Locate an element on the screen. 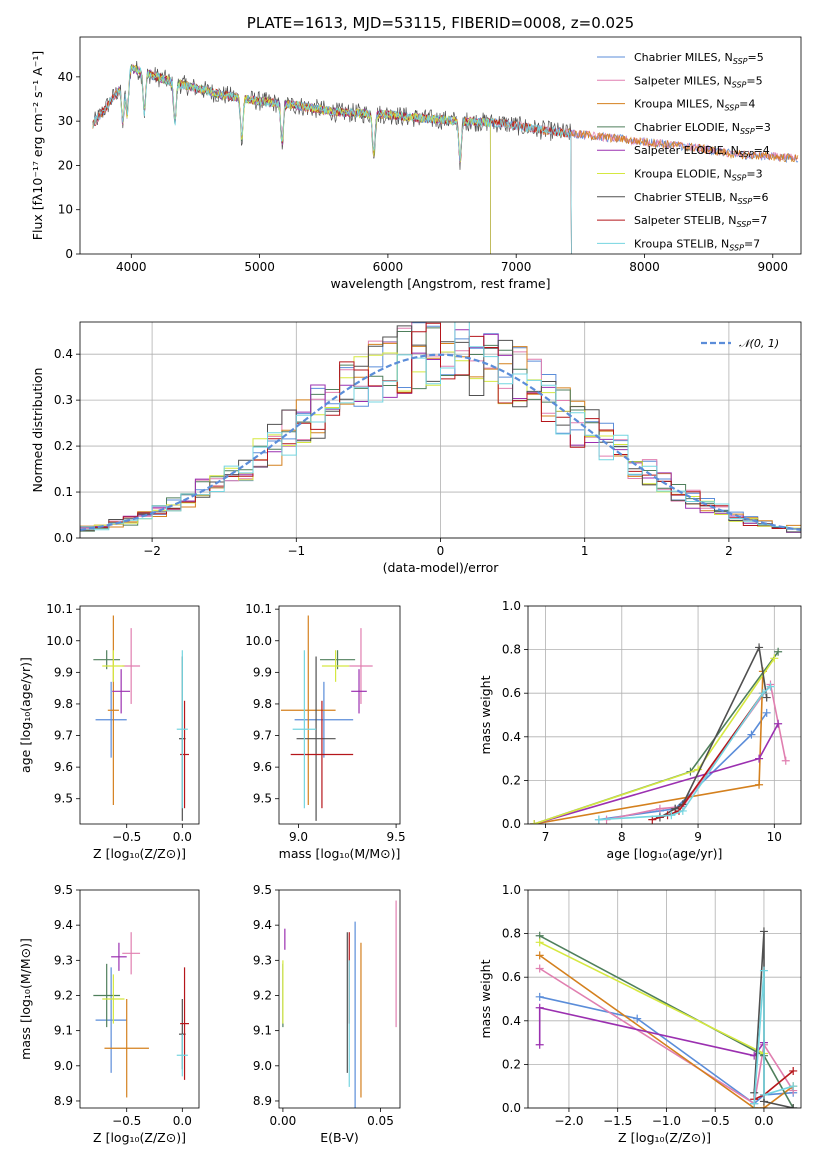  y-tick-label: 0.3 is located at coordinates (63, 400).